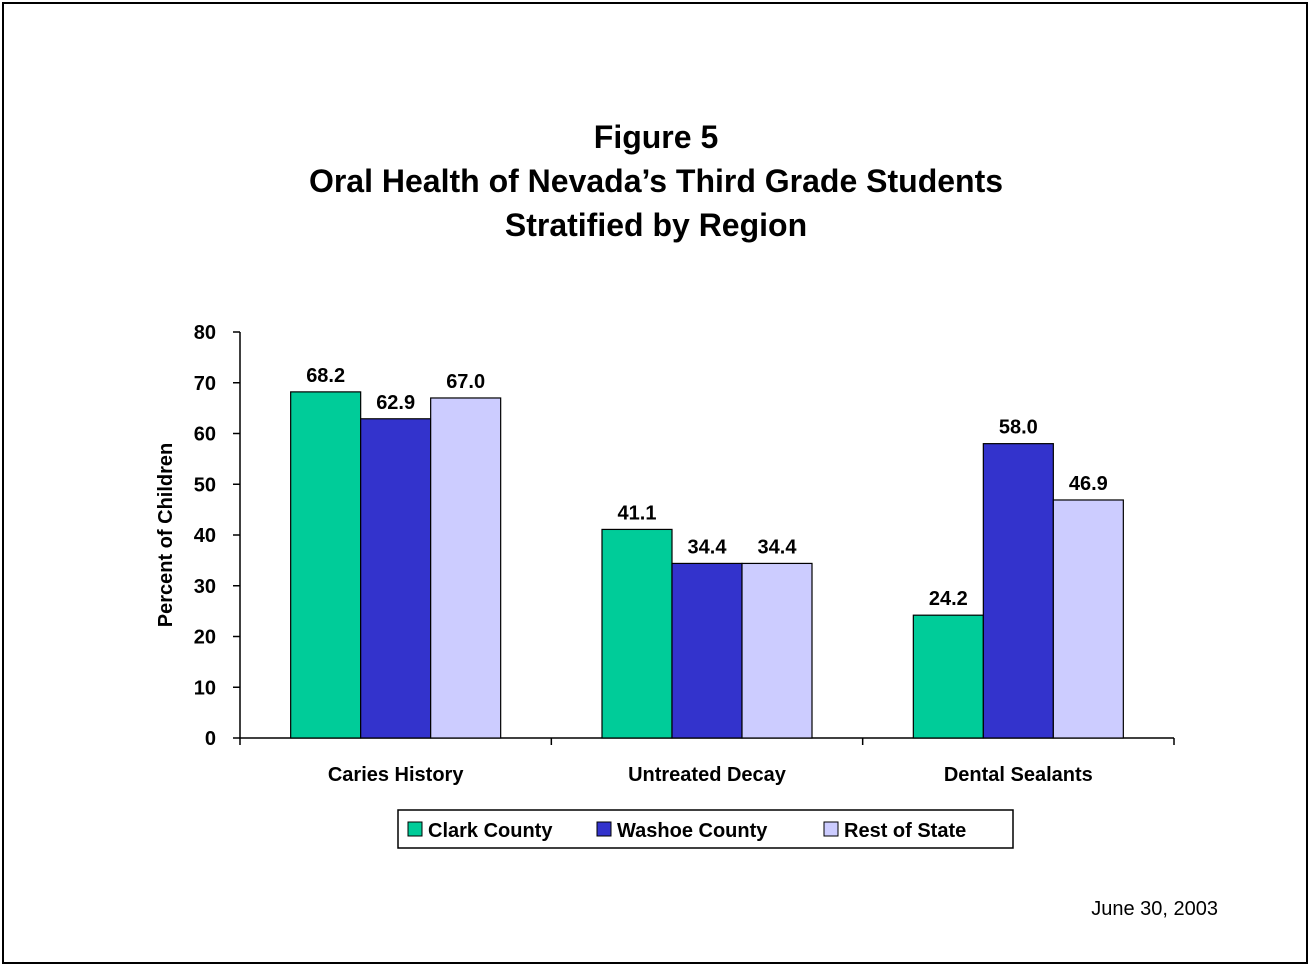 The height and width of the screenshot is (968, 1312). Describe the element at coordinates (205, 638) in the screenshot. I see `y-tick-label: 20` at that location.